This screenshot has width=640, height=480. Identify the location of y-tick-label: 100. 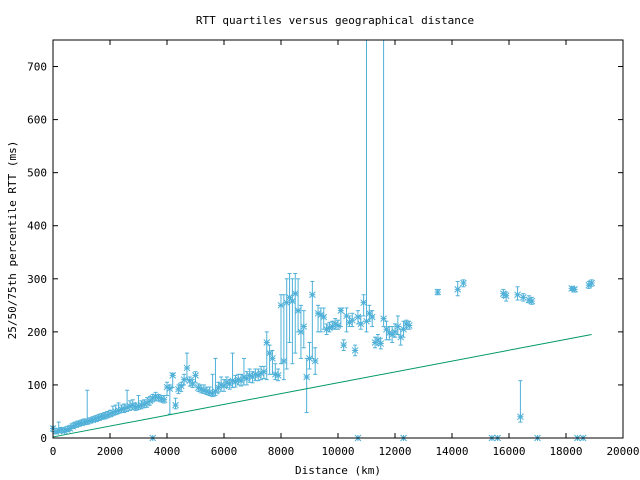
(37, 385).